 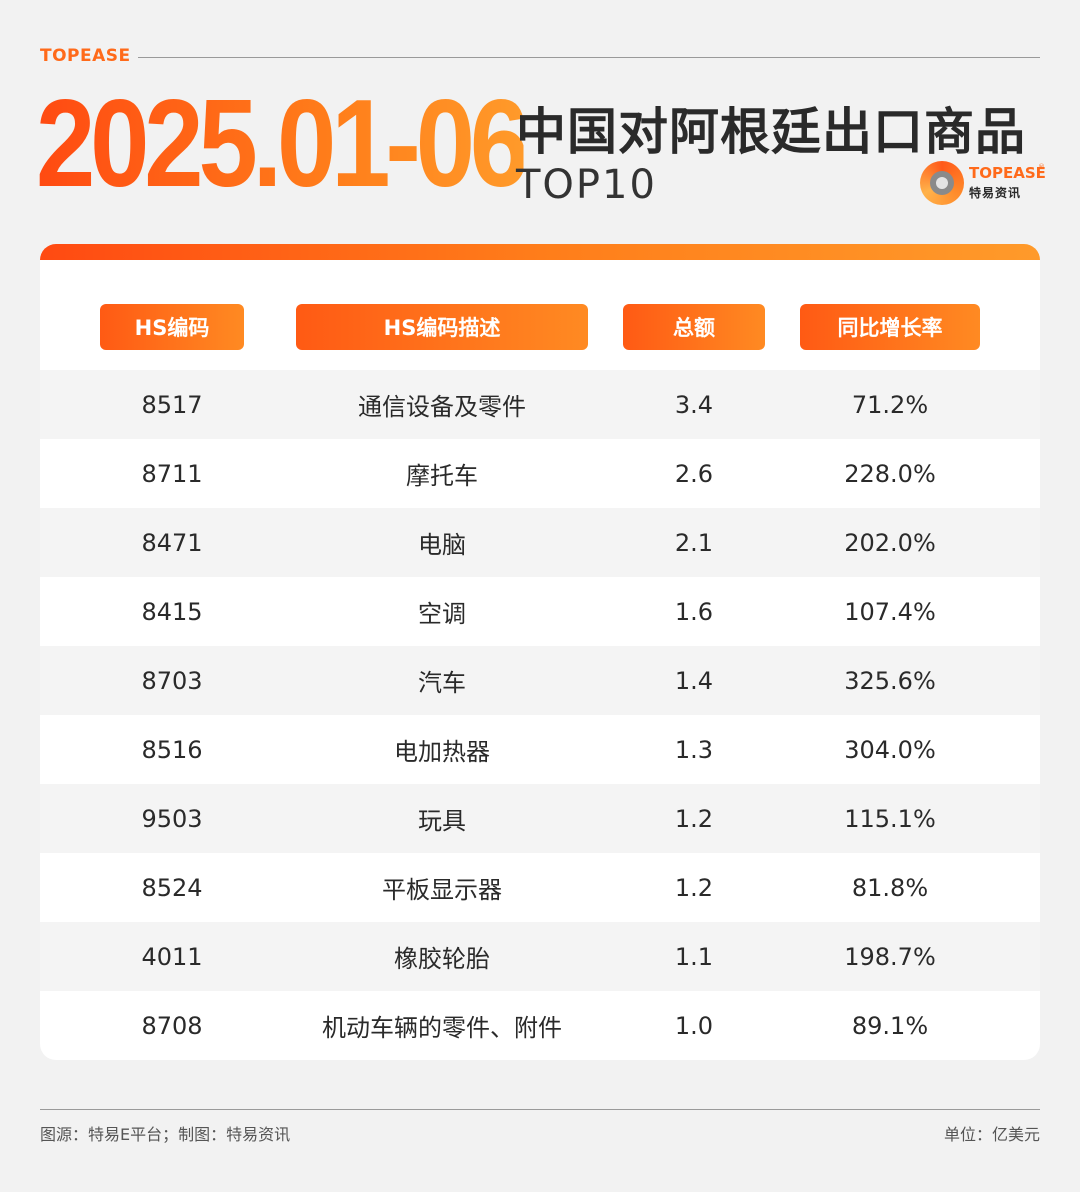 What do you see at coordinates (172, 473) in the screenshot?
I see `hs-code-cell: 8711` at bounding box center [172, 473].